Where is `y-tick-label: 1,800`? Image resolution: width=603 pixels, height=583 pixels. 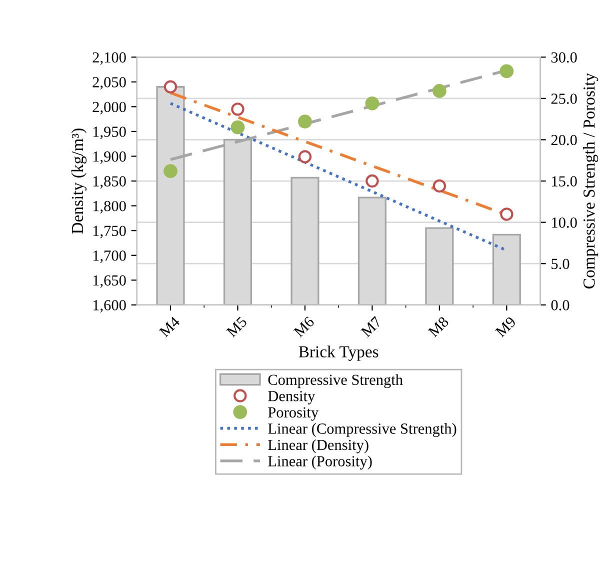 y-tick-label: 1,800 is located at coordinates (109, 207).